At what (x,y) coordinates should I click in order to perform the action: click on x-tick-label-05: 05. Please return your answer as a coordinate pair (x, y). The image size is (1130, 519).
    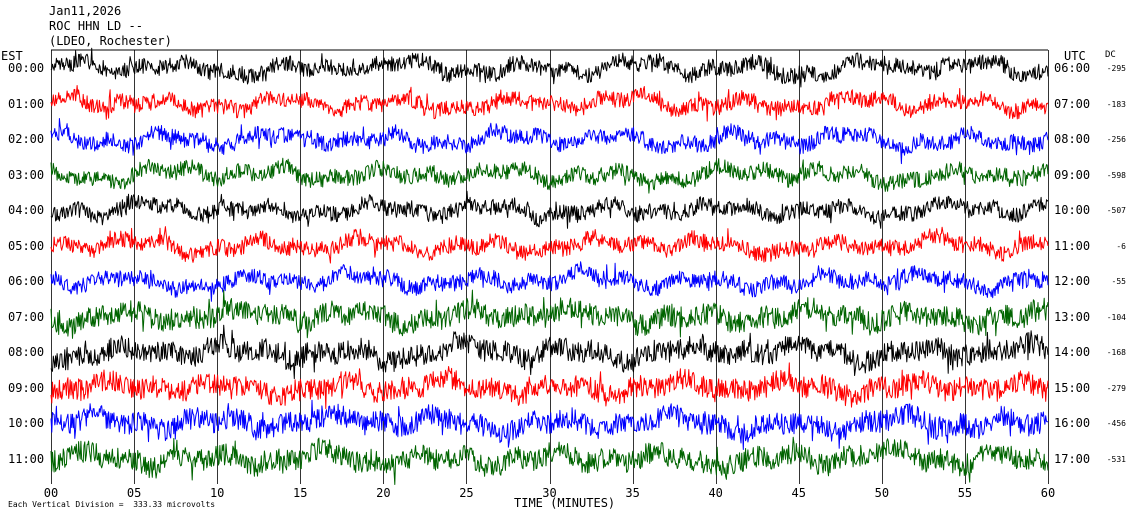
    Looking at the image, I should click on (134, 493).